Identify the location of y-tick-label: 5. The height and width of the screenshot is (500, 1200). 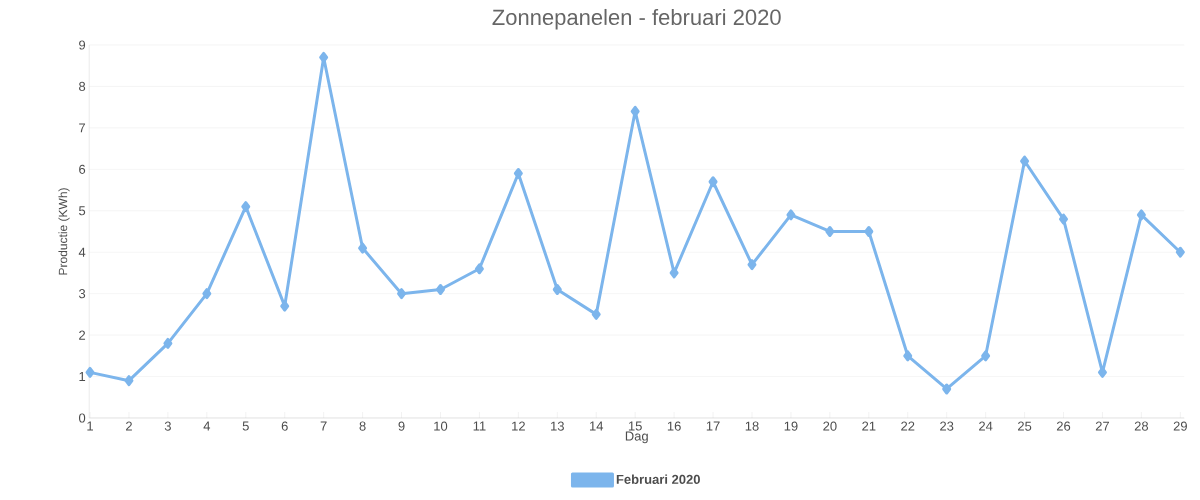
(82, 211).